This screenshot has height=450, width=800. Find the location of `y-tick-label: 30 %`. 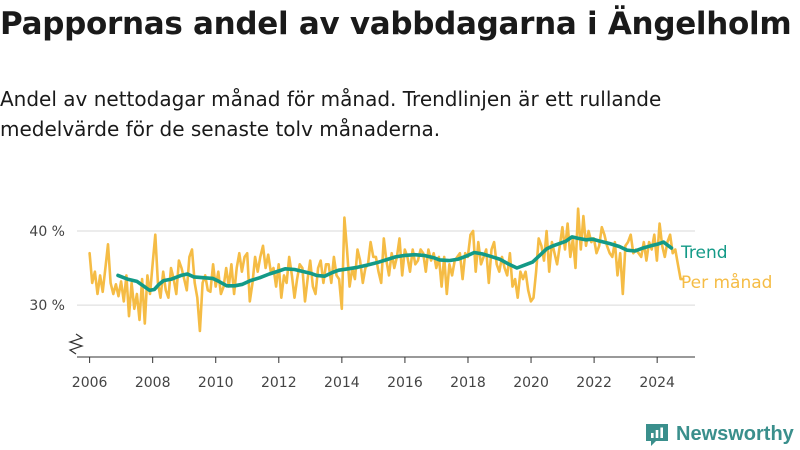

y-tick-label: 30 % is located at coordinates (47, 306).